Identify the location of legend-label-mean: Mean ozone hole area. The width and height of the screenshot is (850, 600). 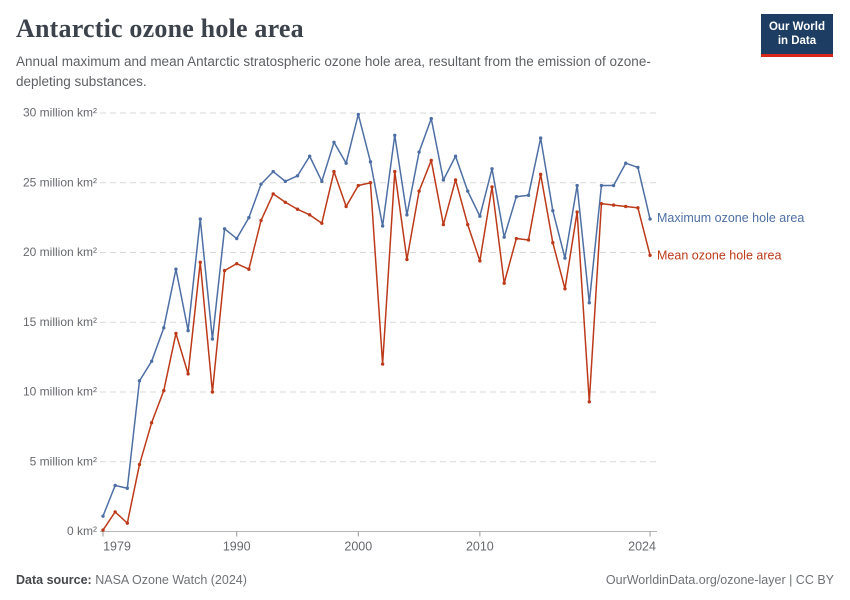
(719, 255).